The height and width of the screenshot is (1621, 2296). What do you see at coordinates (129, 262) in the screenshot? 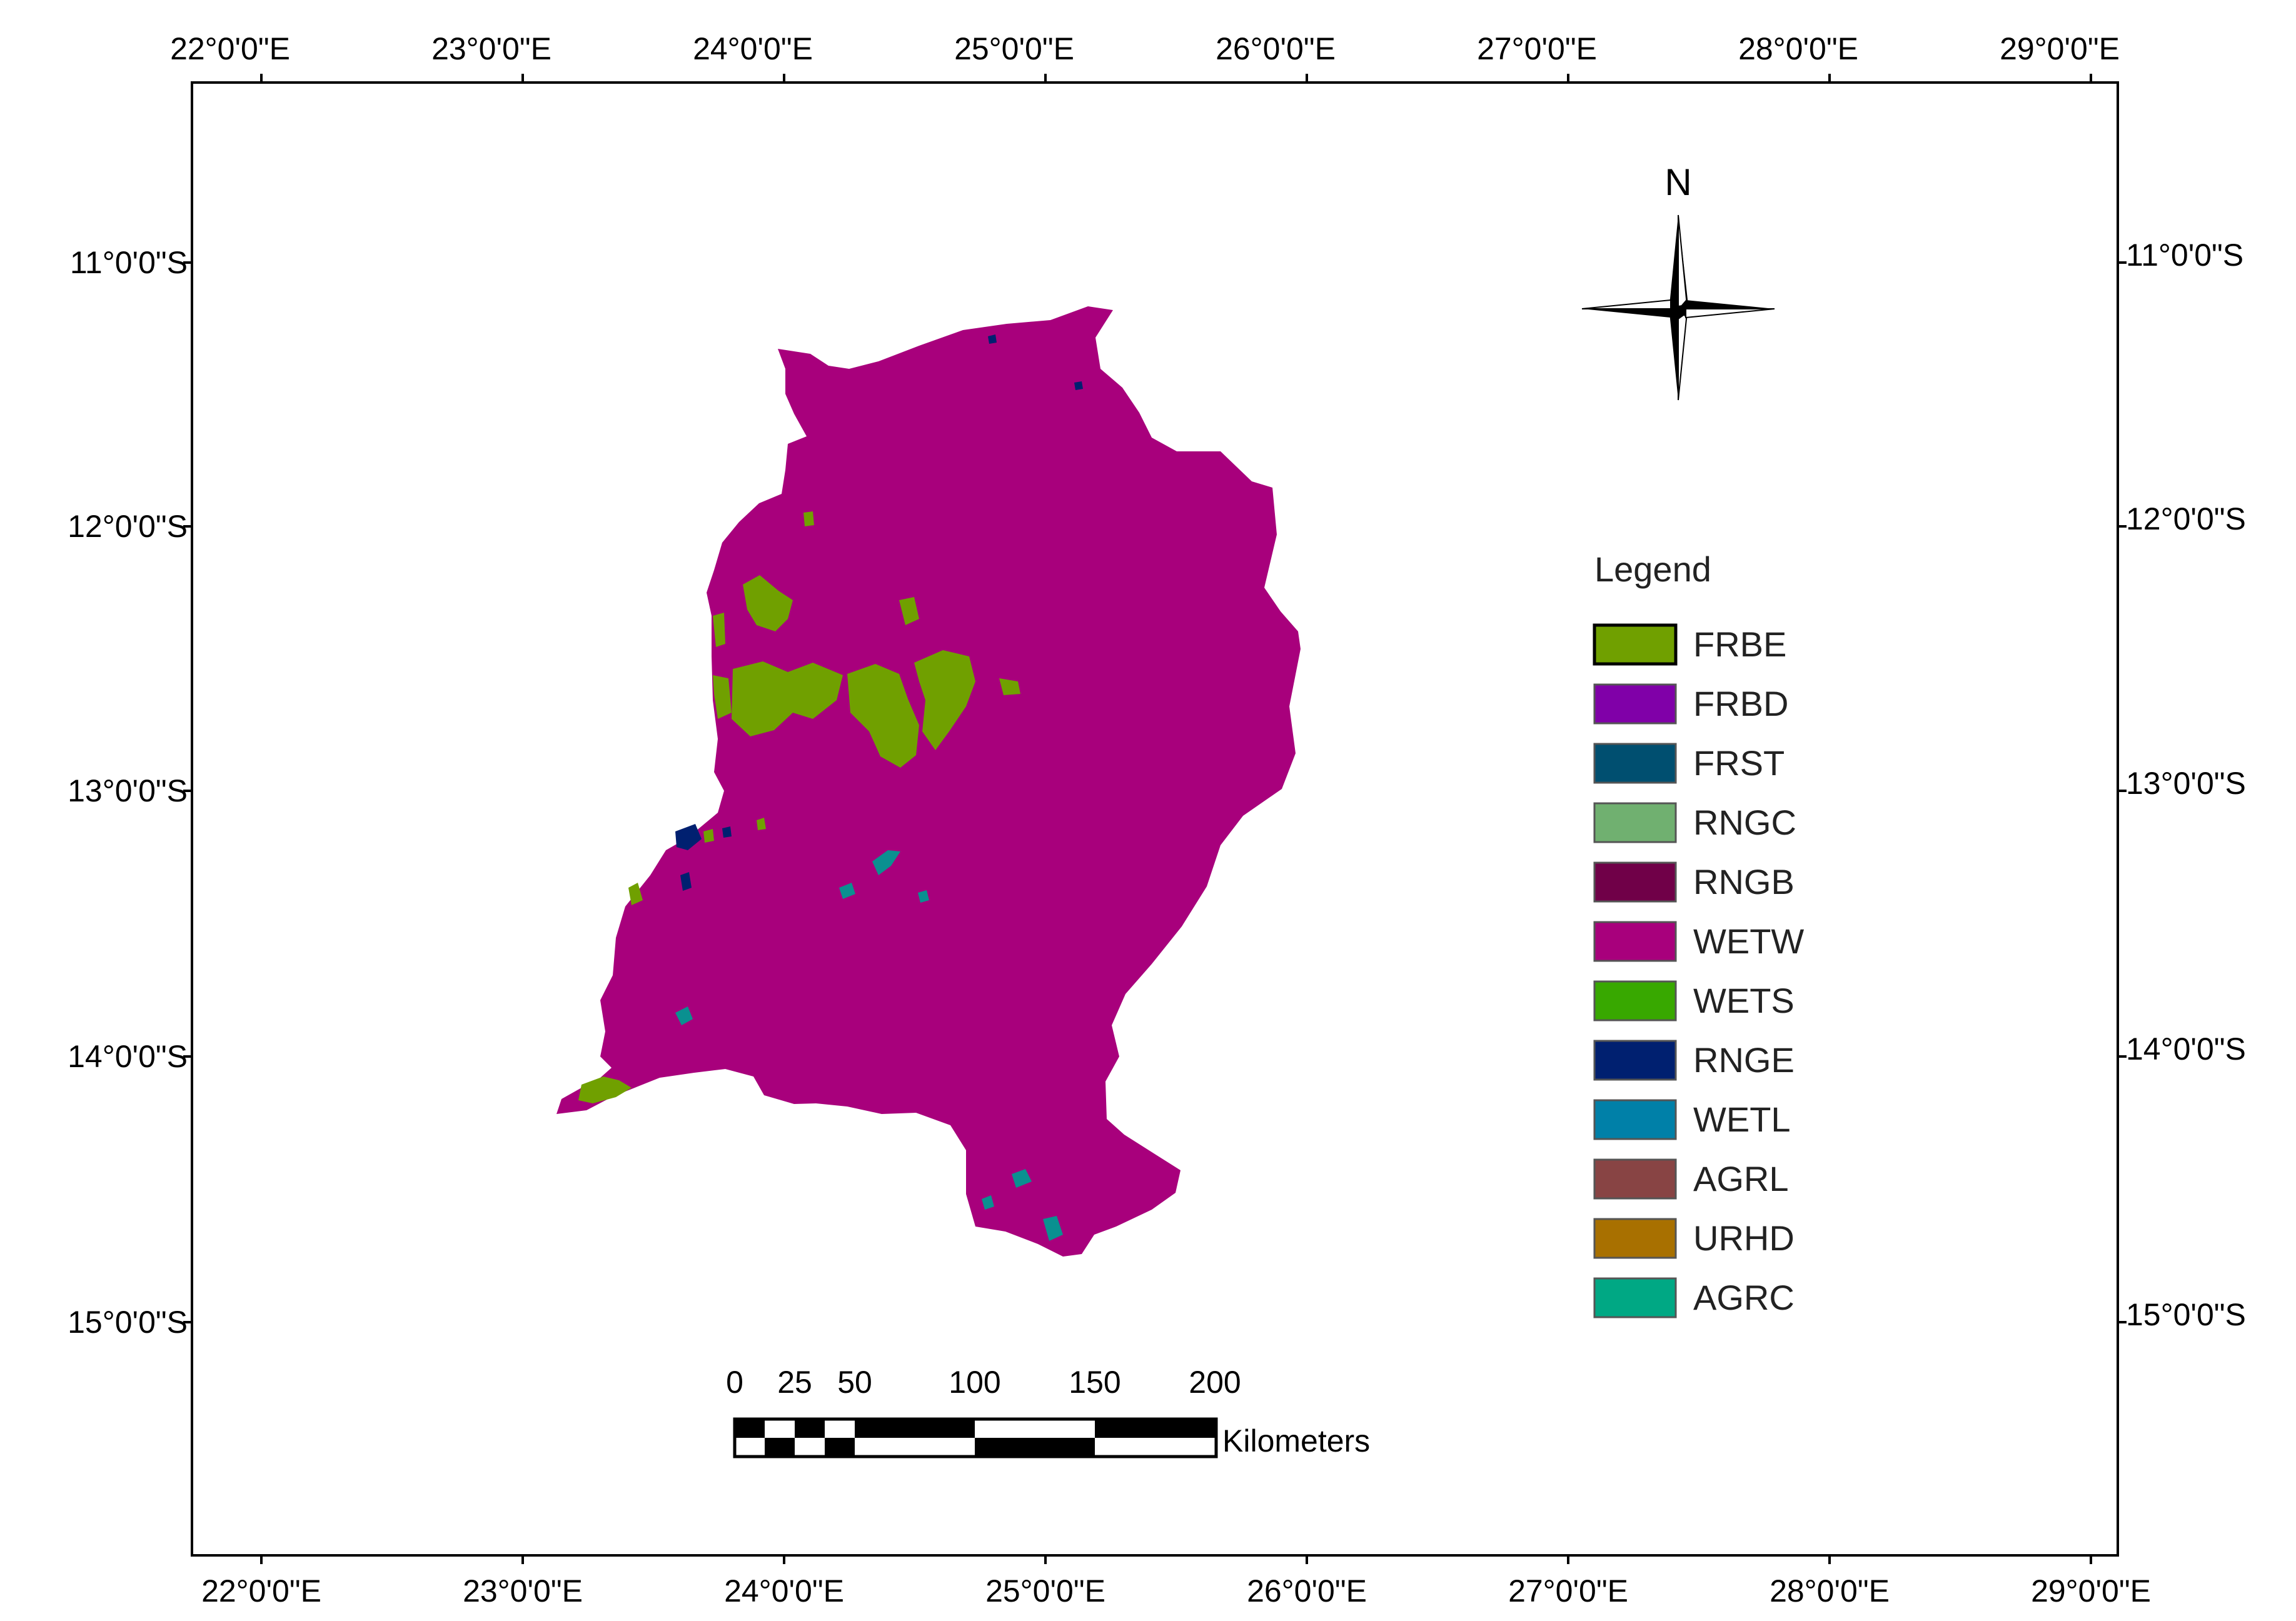
I see `lat-label-left: 11°0'0"S` at bounding box center [129, 262].